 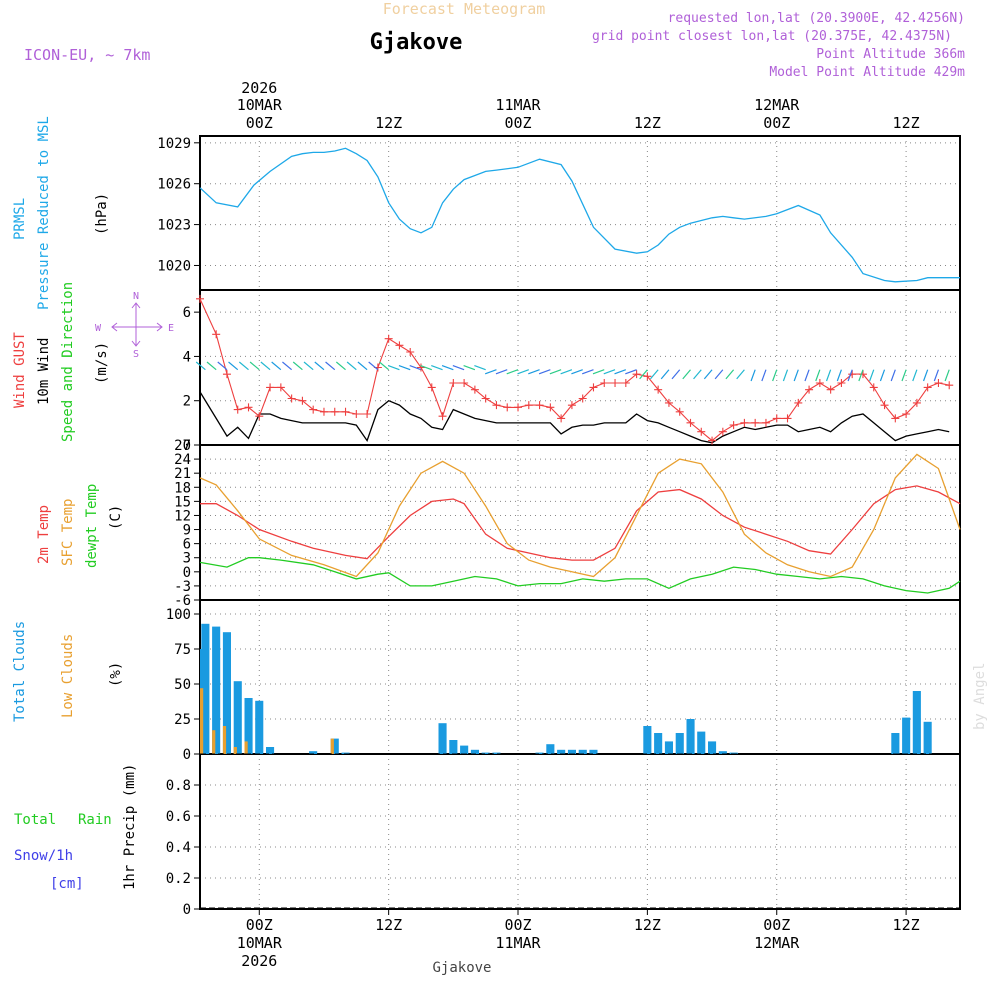 I want to click on y-tick-label: 0.6, so click(x=178, y=817).